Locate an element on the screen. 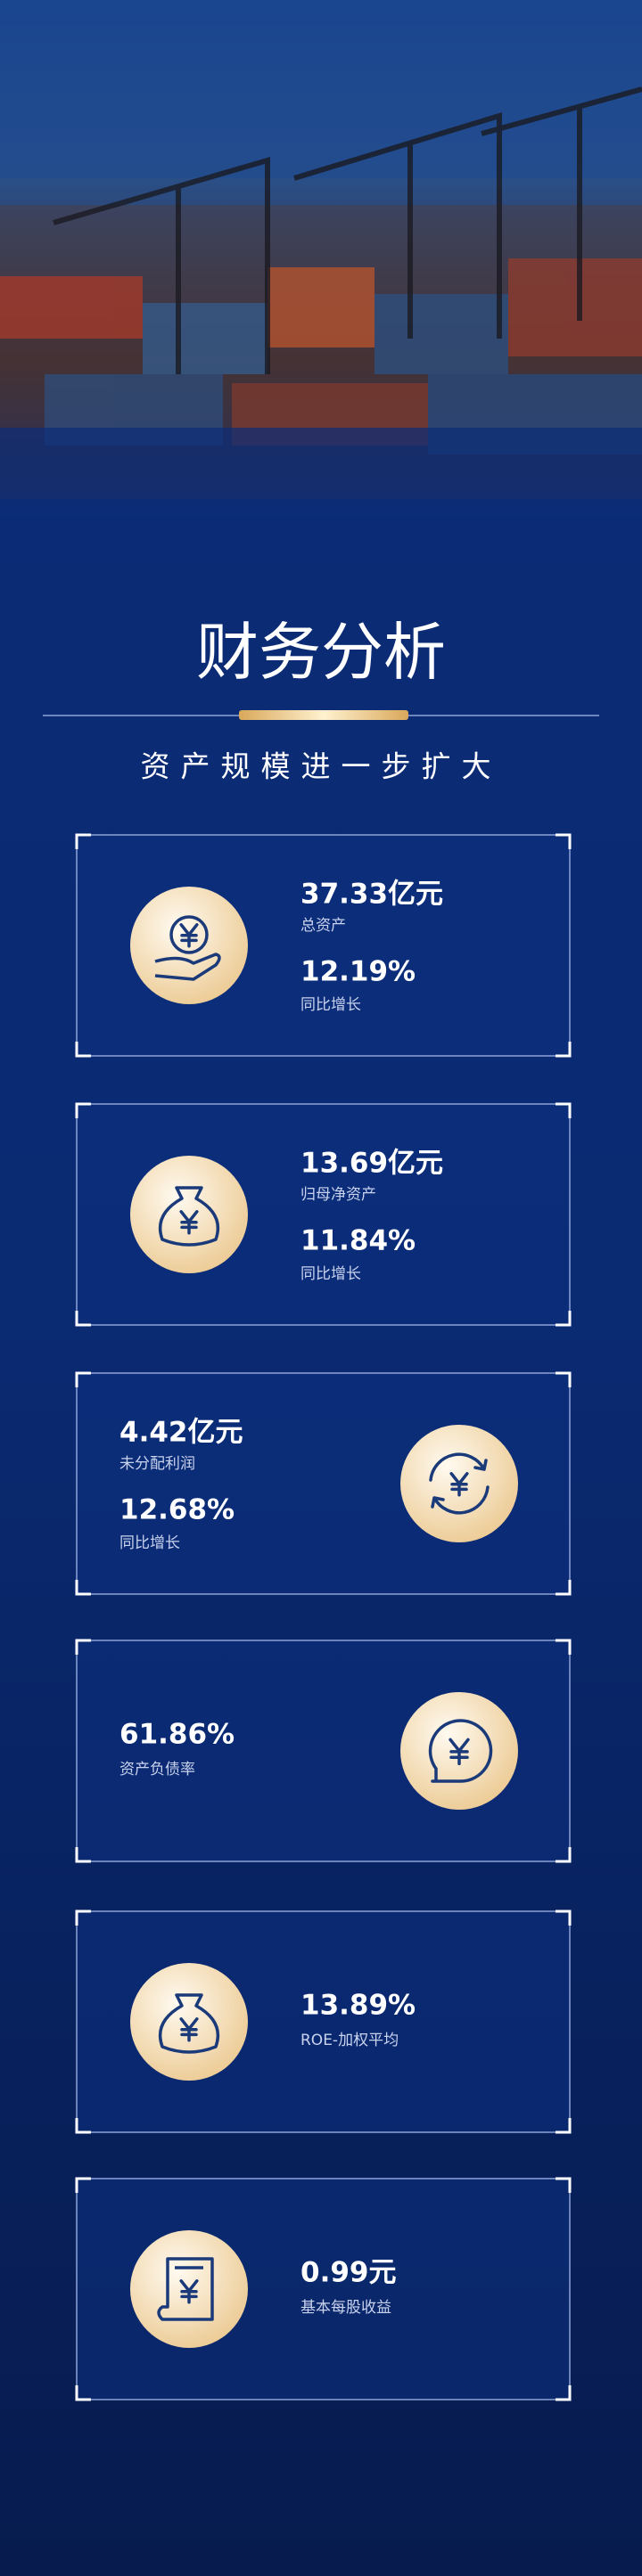  value: 4.42亿元 is located at coordinates (181, 1433).